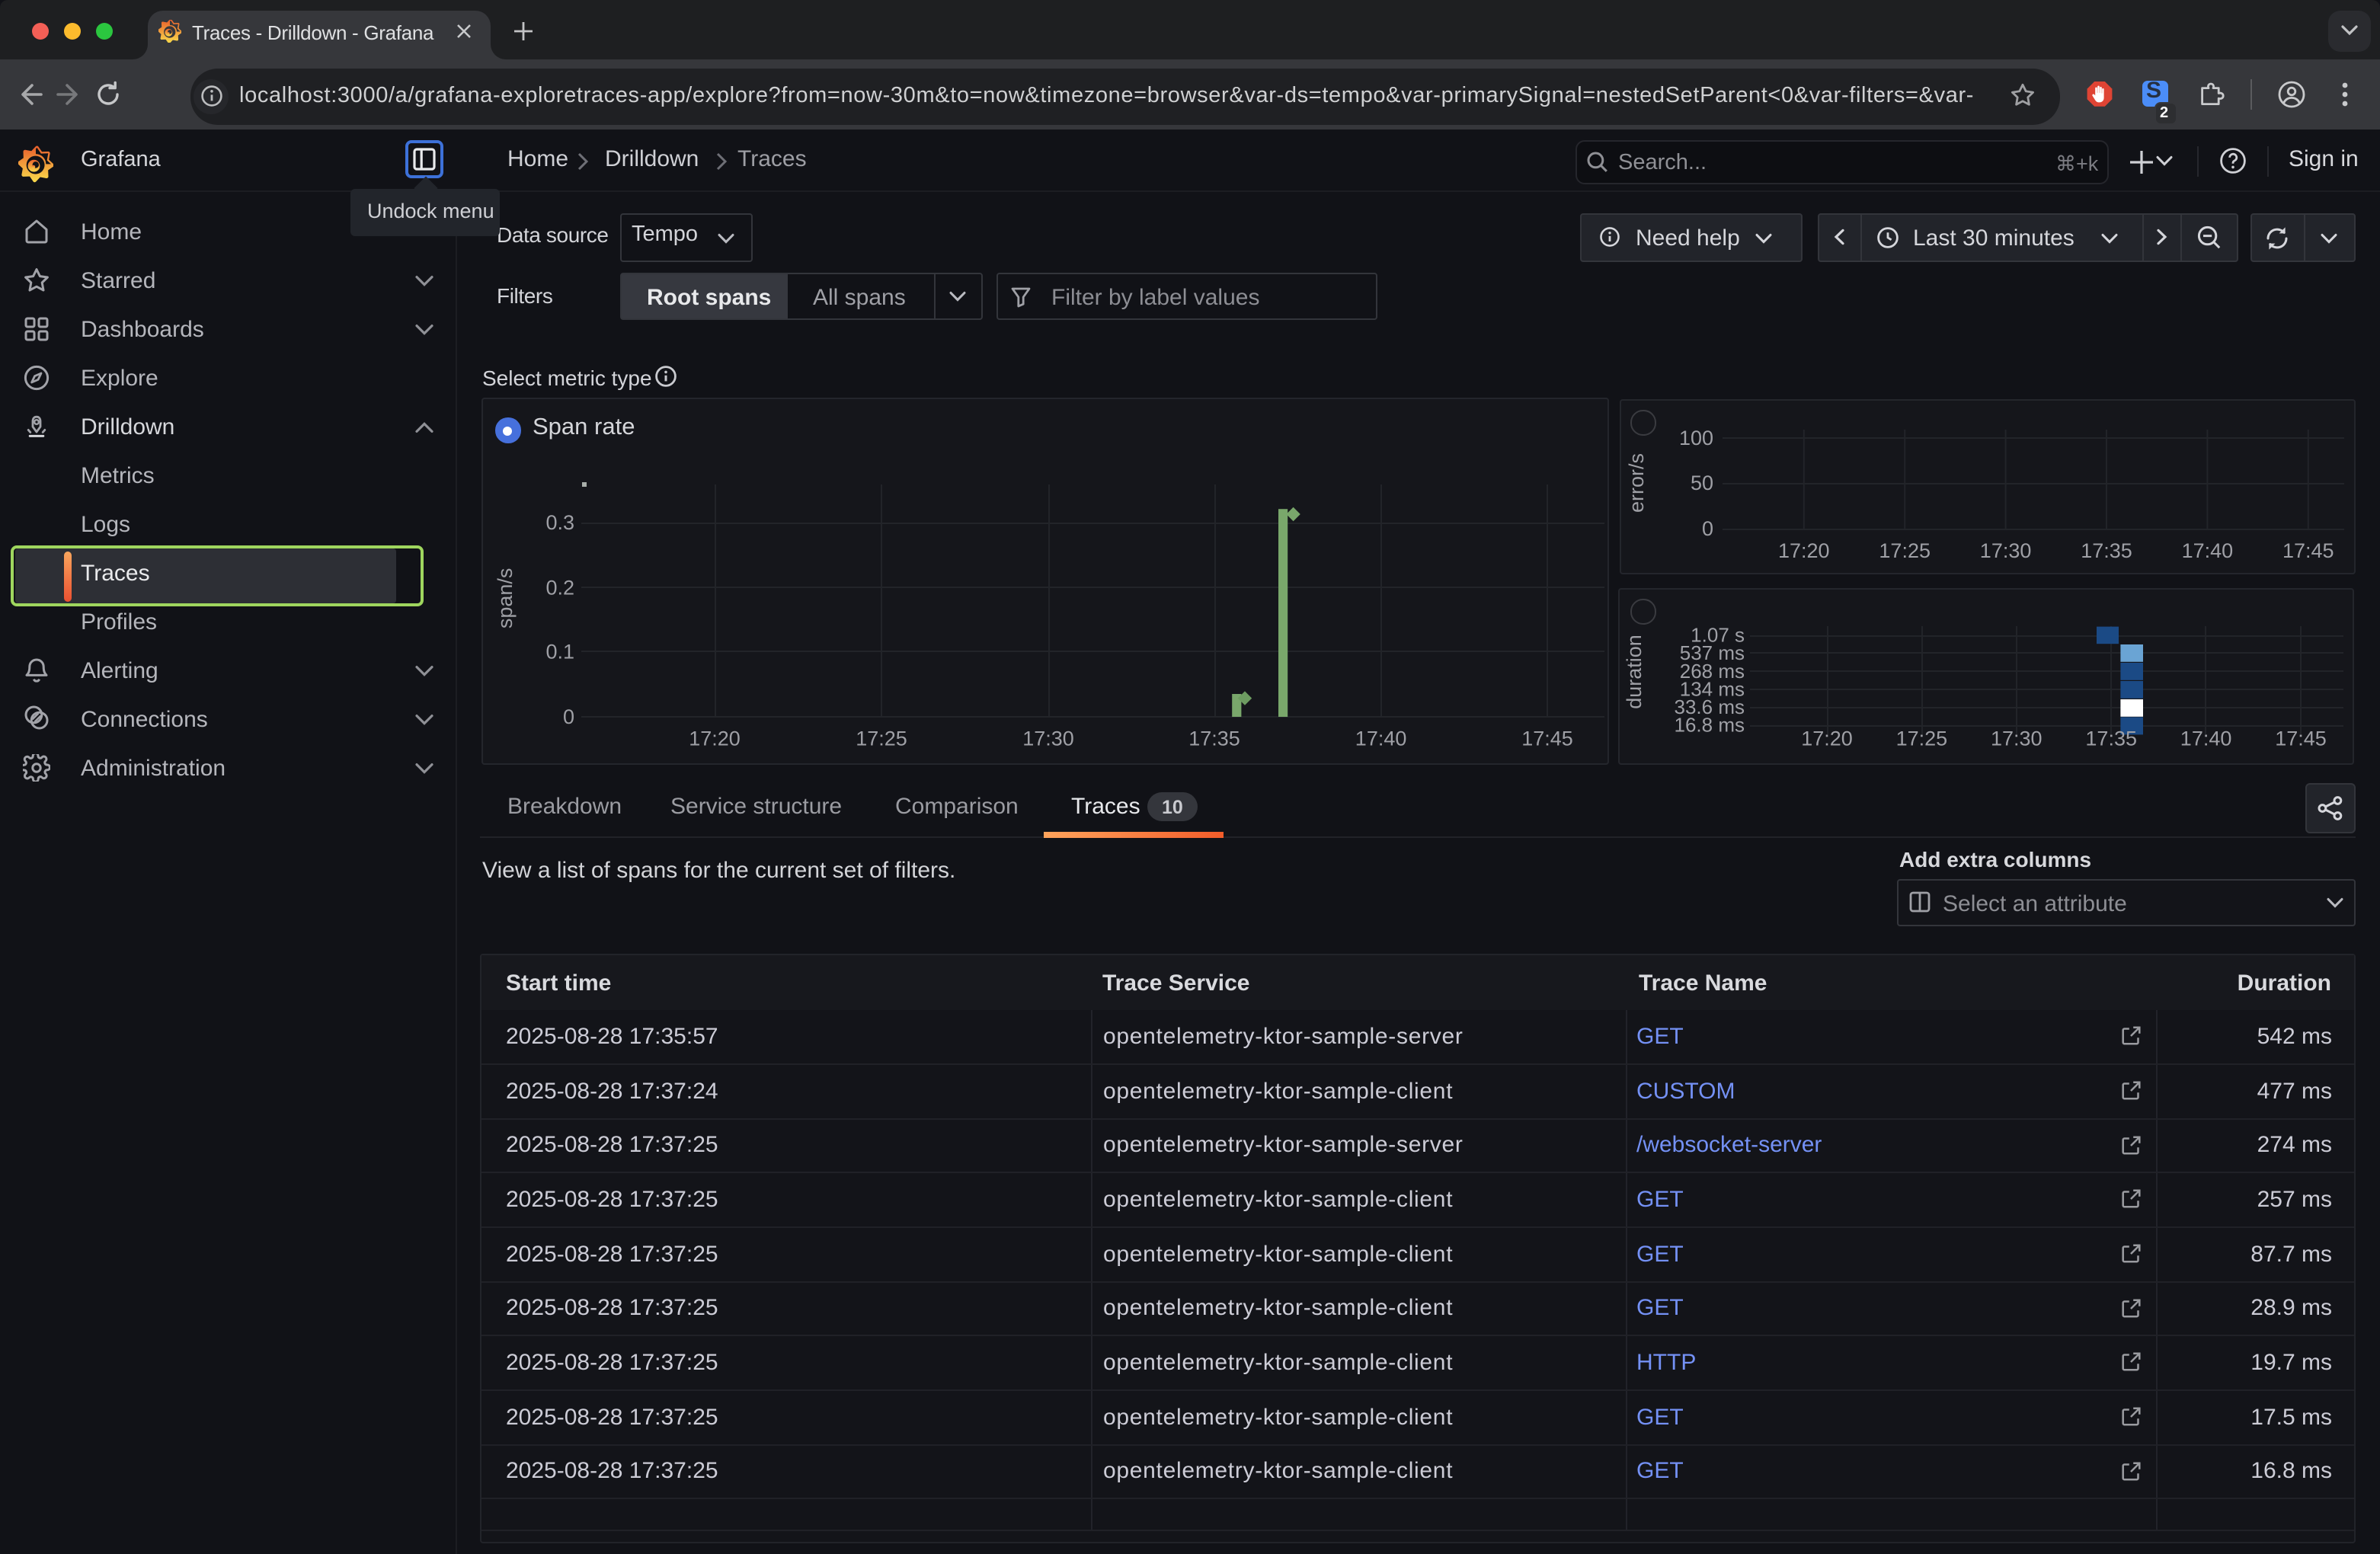  Describe the element at coordinates (1710, 706) in the screenshot. I see `svg-text: 33.6 ms` at that location.